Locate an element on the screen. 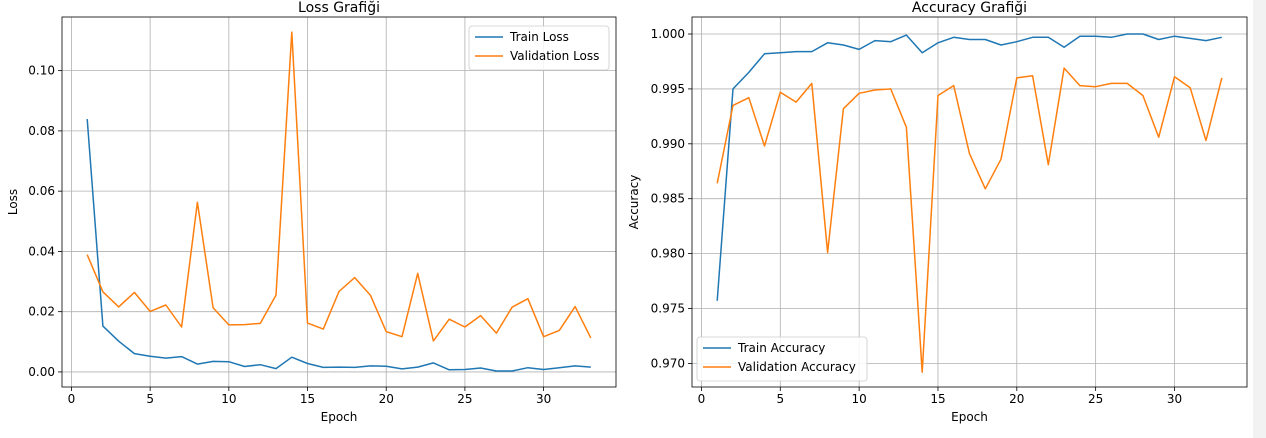  y-tick-label: 0.10 is located at coordinates (41, 71).